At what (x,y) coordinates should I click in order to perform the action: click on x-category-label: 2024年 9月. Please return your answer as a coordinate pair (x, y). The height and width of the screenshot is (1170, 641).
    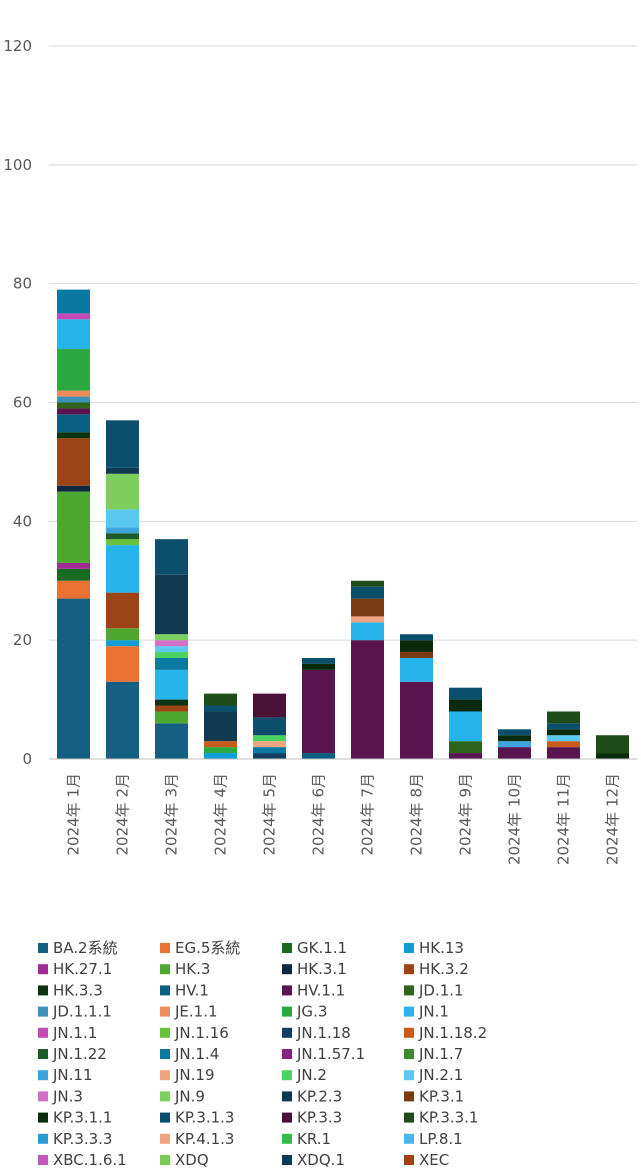
    Looking at the image, I should click on (466, 814).